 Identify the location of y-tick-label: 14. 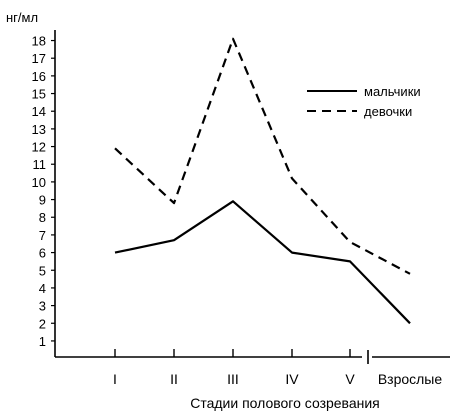
(39, 111).